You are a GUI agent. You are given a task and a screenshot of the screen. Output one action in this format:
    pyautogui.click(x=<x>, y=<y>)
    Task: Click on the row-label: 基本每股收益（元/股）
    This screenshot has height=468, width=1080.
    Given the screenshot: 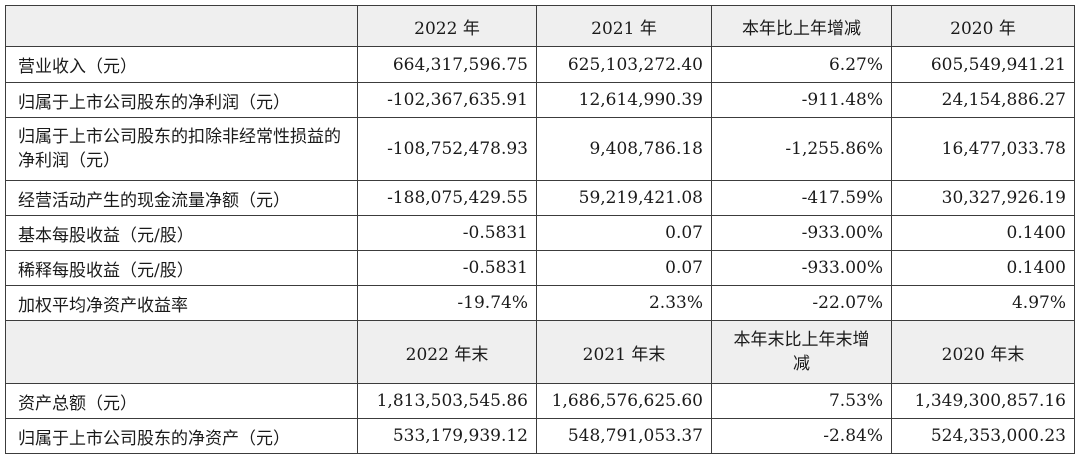 What is the action you would take?
    pyautogui.click(x=181, y=233)
    